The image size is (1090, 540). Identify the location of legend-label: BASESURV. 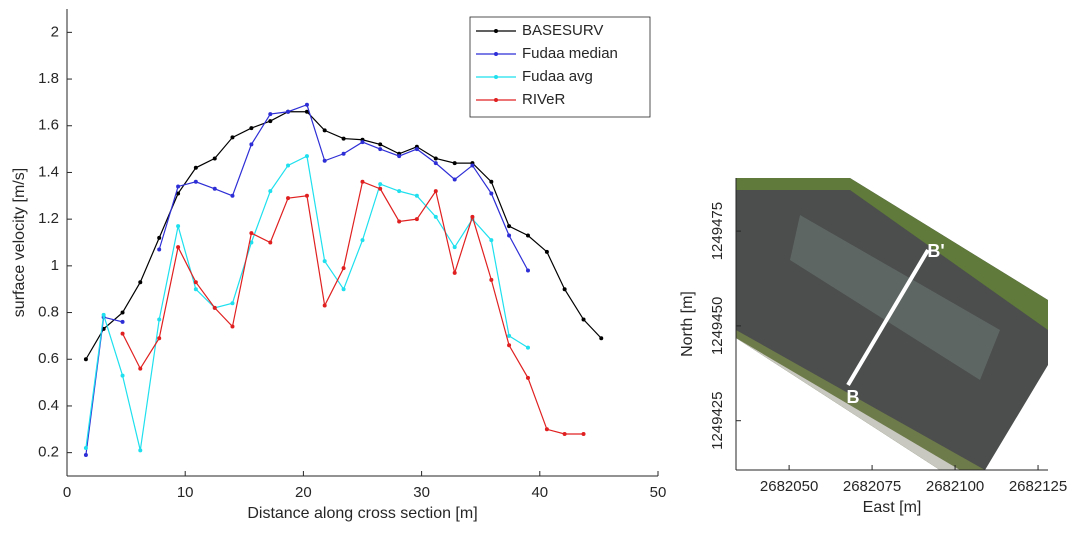
(562, 30).